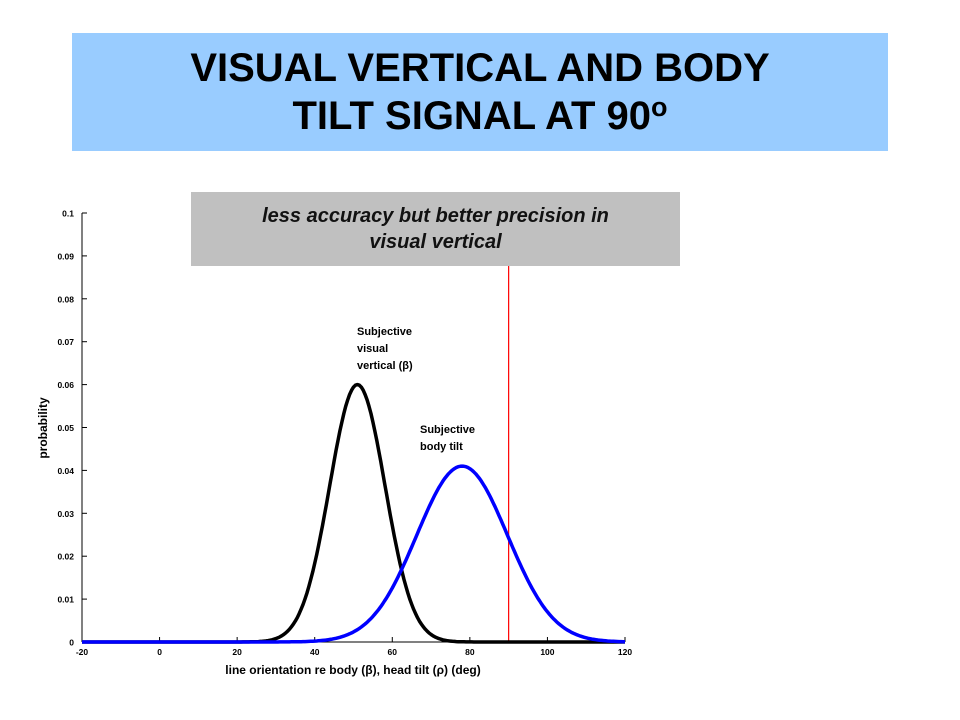 The height and width of the screenshot is (720, 960). Describe the element at coordinates (480, 68) in the screenshot. I see `slide-title-line-1: VISUAL VERTICAL AND BODY` at that location.